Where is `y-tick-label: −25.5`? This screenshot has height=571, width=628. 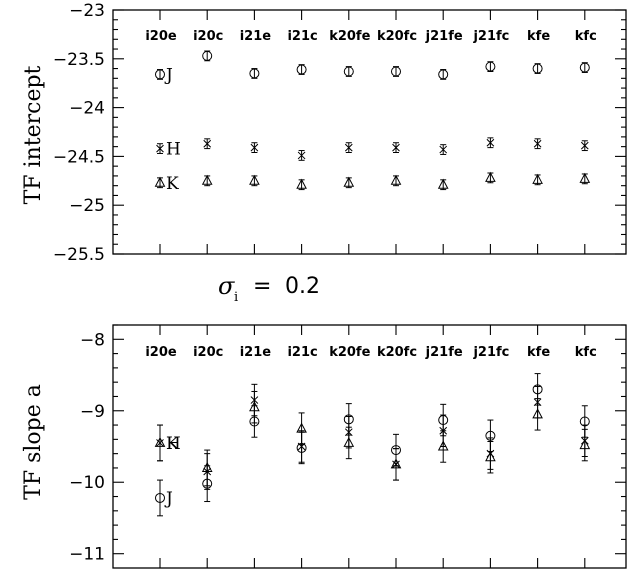 y-tick-label: −25.5 is located at coordinates (79, 255).